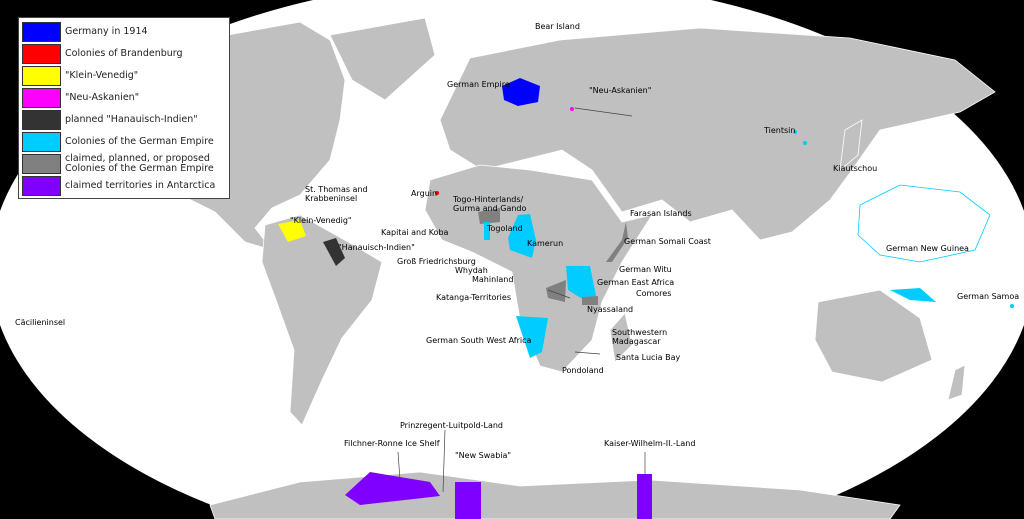 The width and height of the screenshot is (1024, 519). I want to click on new-guinea-sea-area, so click(924, 223).